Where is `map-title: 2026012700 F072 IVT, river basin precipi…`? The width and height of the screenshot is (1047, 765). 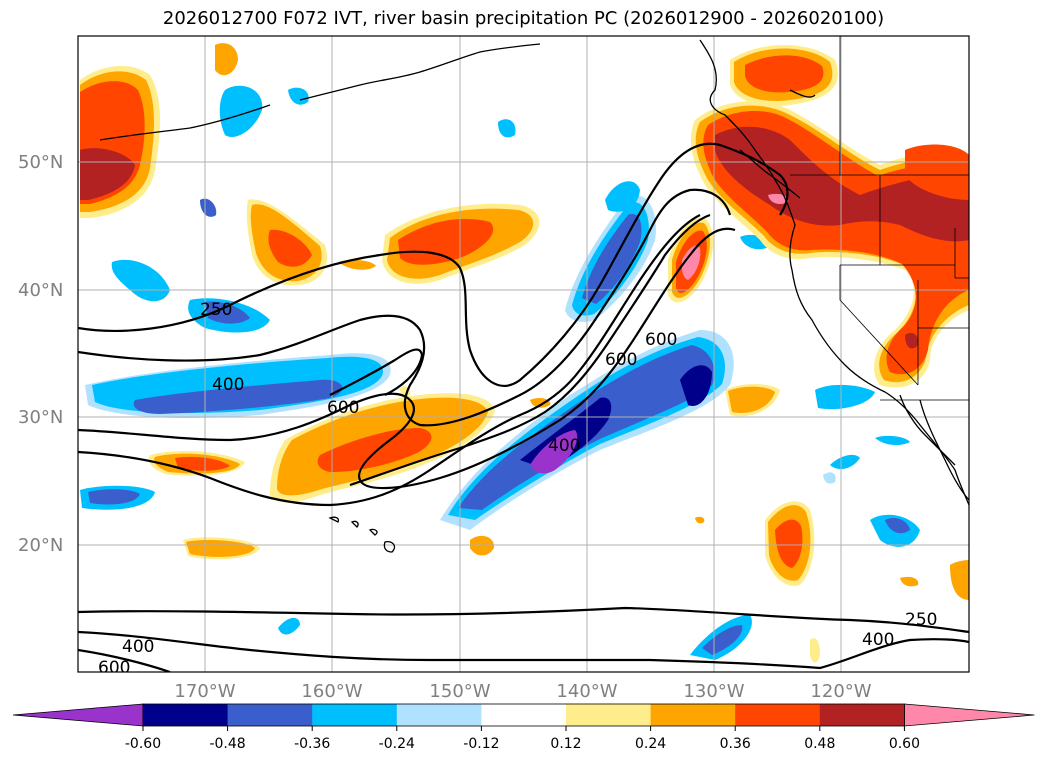
map-title: 2026012700 F072 IVT, river basin precipi… is located at coordinates (523, 18).